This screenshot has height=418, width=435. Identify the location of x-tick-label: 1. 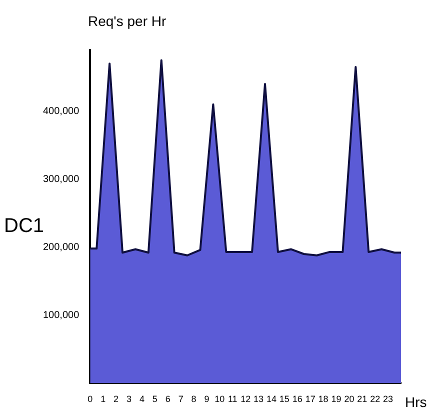
(103, 399).